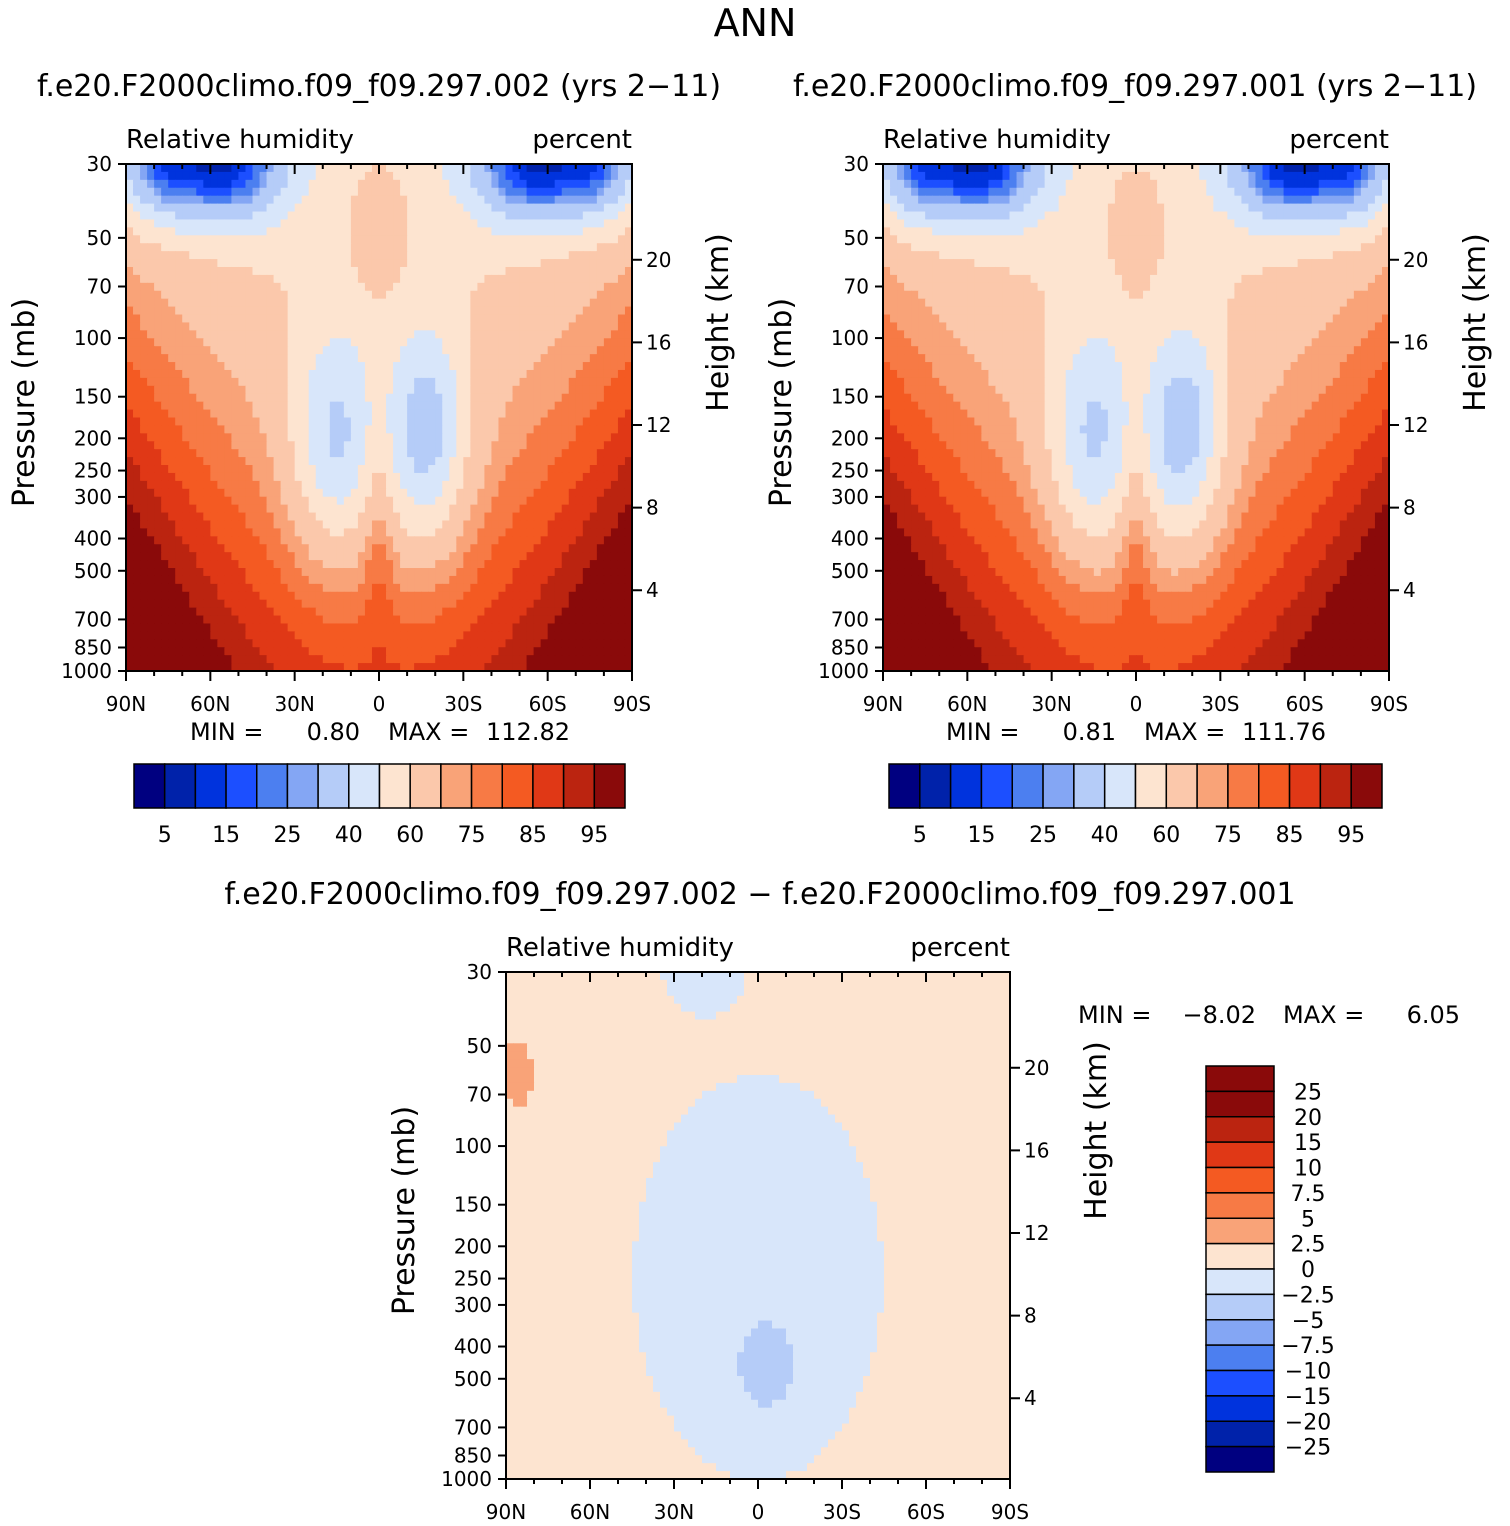 This screenshot has height=1526, width=1510. What do you see at coordinates (425, 786) in the screenshot?
I see `colorbar-box` at bounding box center [425, 786].